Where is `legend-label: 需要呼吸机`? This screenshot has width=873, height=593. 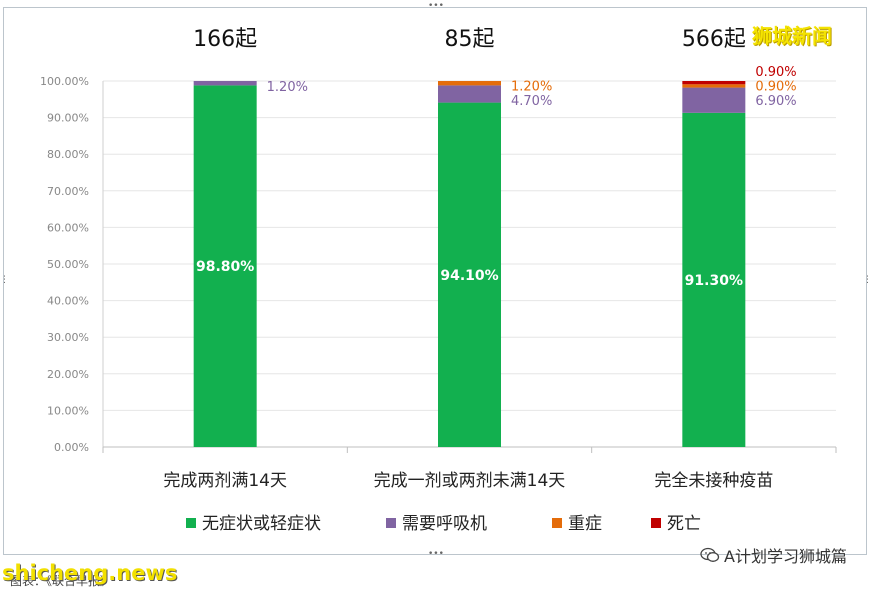
legend-label: 需要呼吸机 is located at coordinates (444, 524).